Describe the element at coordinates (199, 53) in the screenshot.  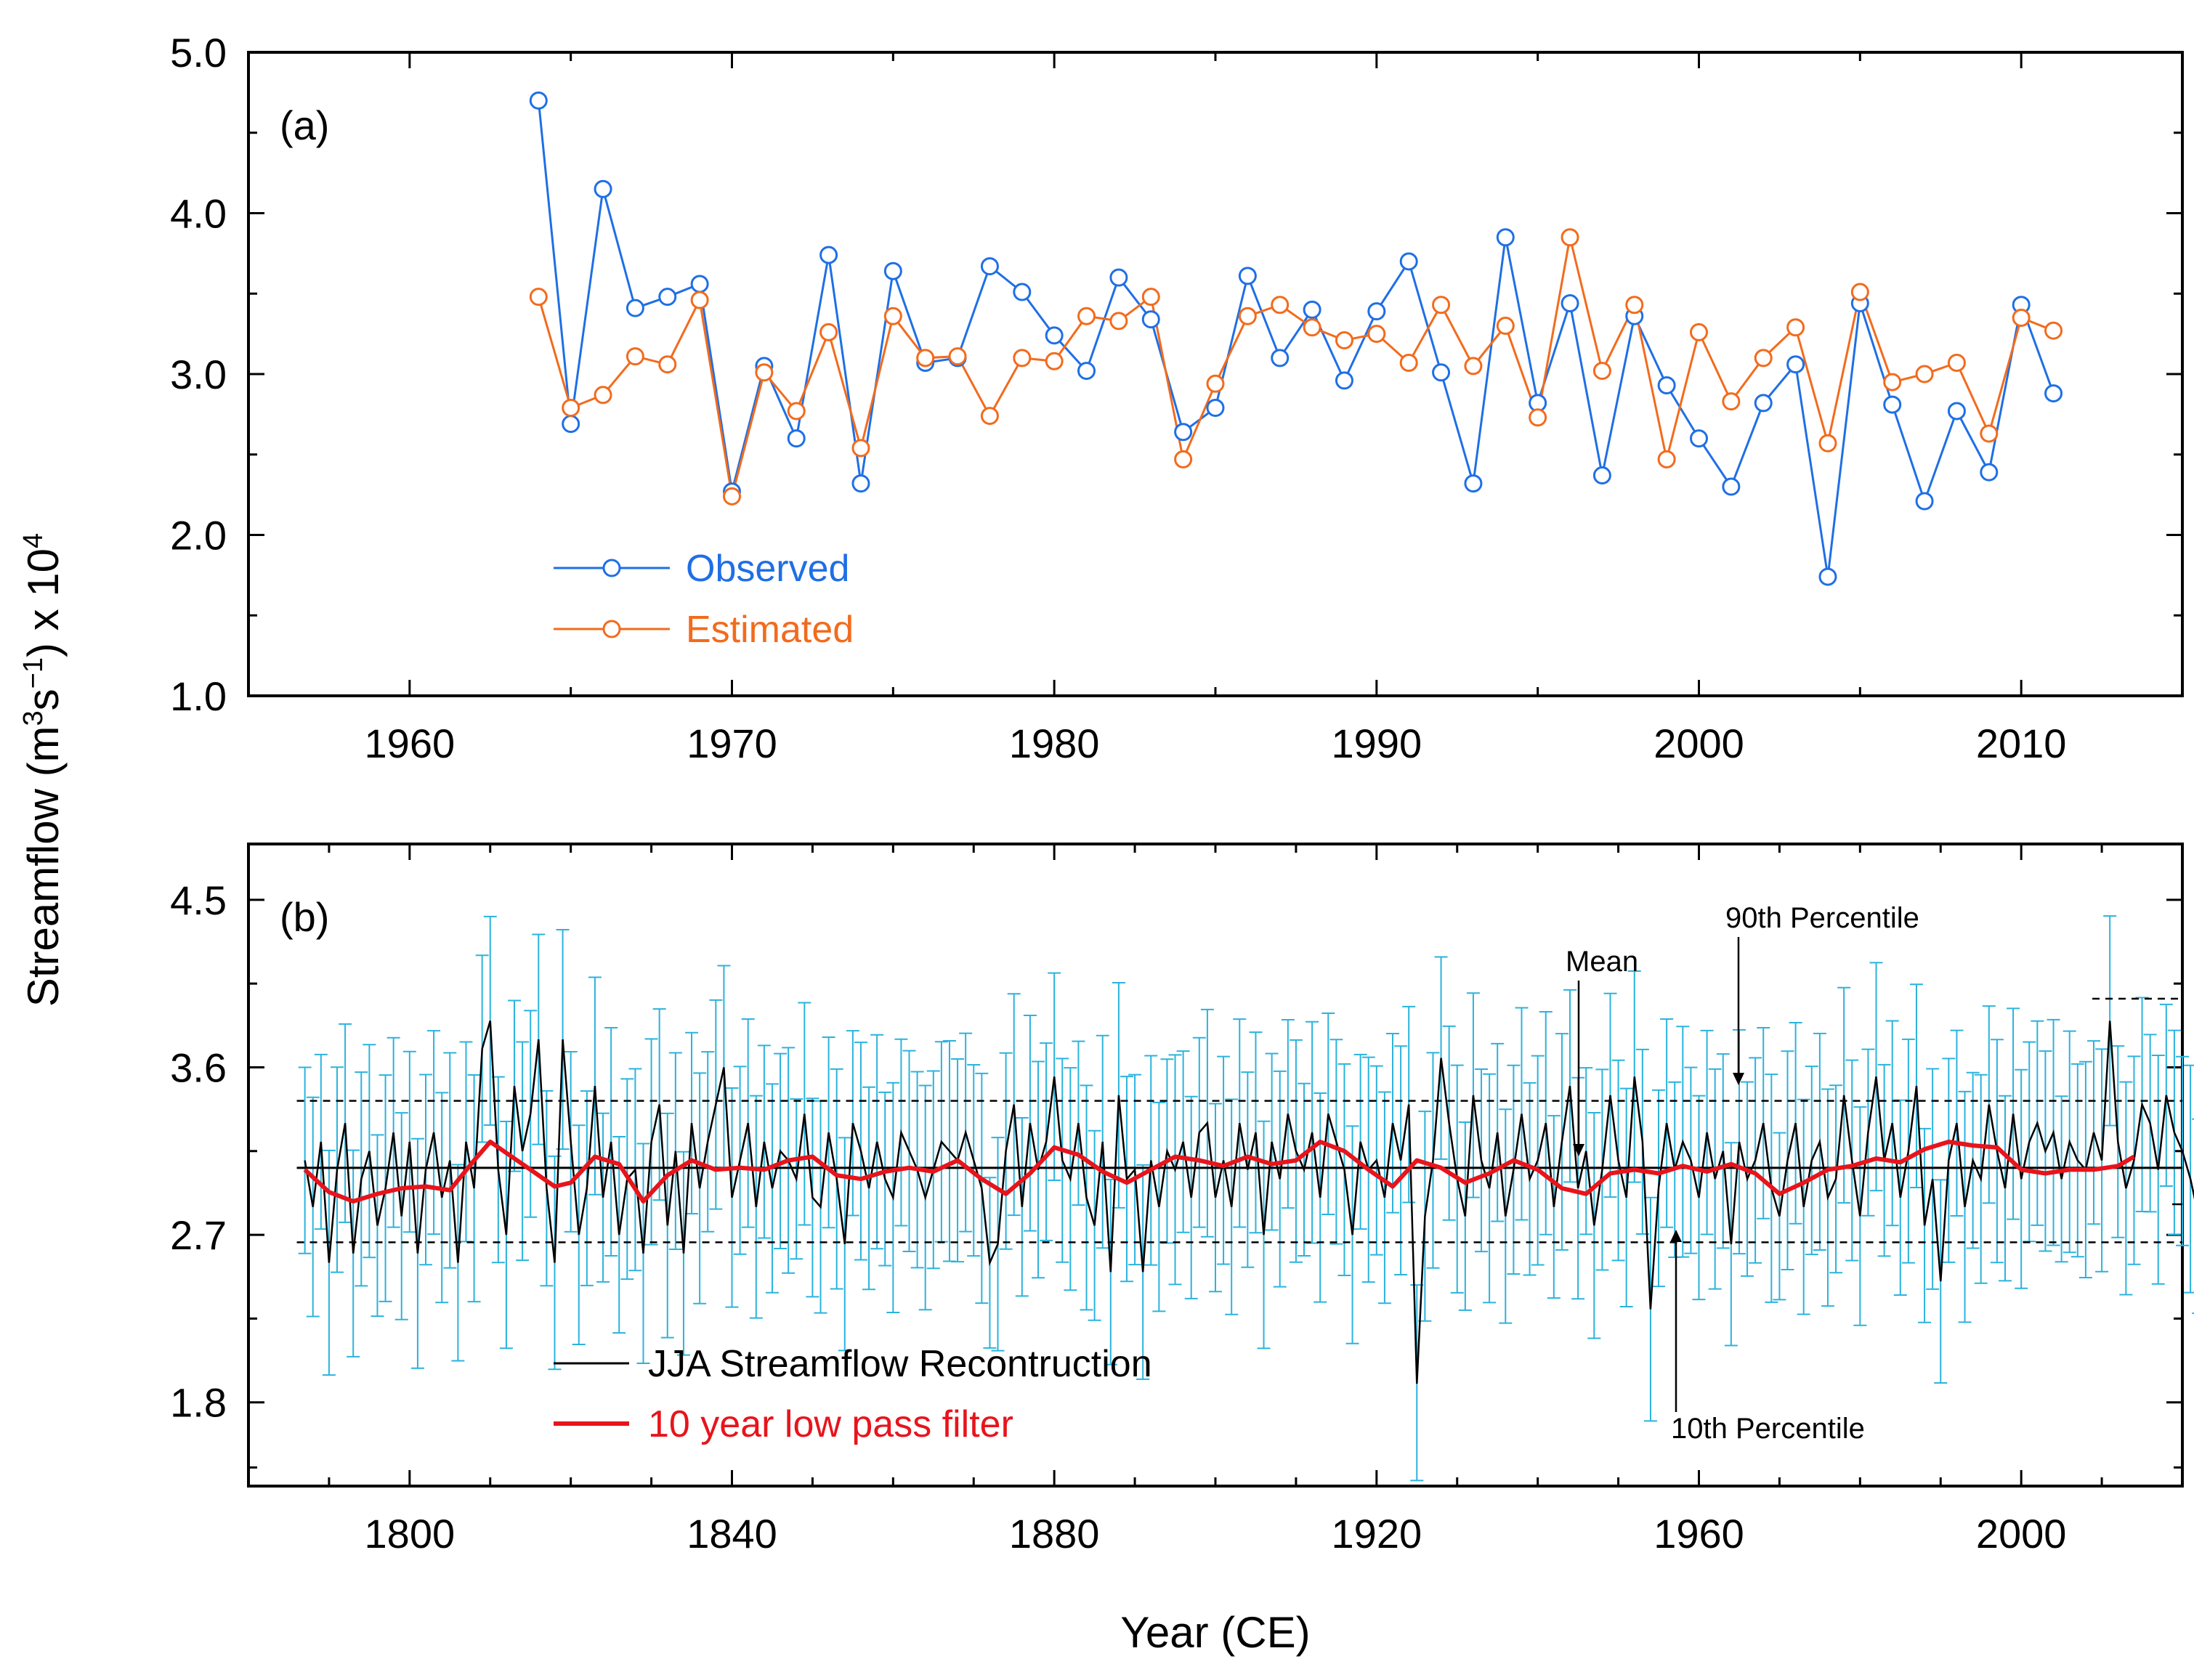
I see `panel-a-y-tick-label: 5.0` at that location.